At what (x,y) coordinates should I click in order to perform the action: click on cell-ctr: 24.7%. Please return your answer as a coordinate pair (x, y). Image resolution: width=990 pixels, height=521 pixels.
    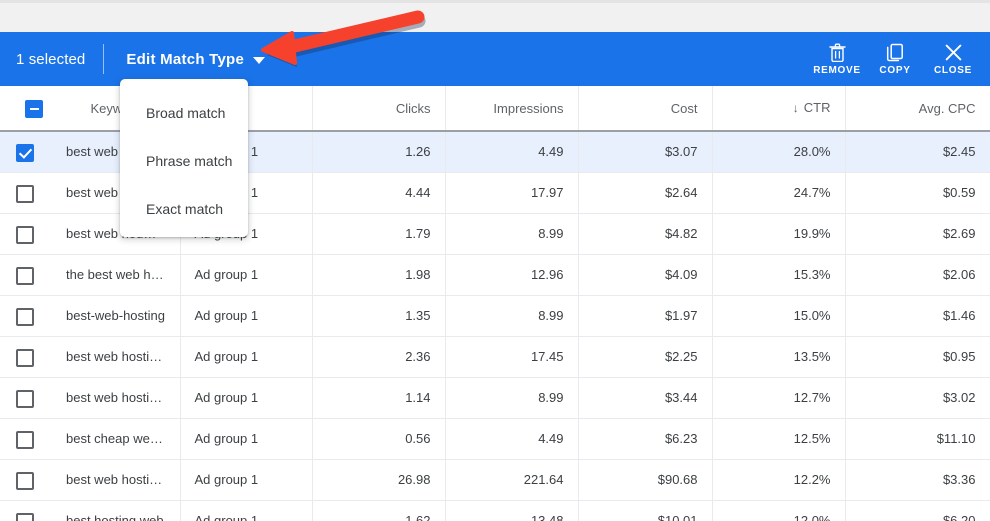
    Looking at the image, I should click on (779, 193).